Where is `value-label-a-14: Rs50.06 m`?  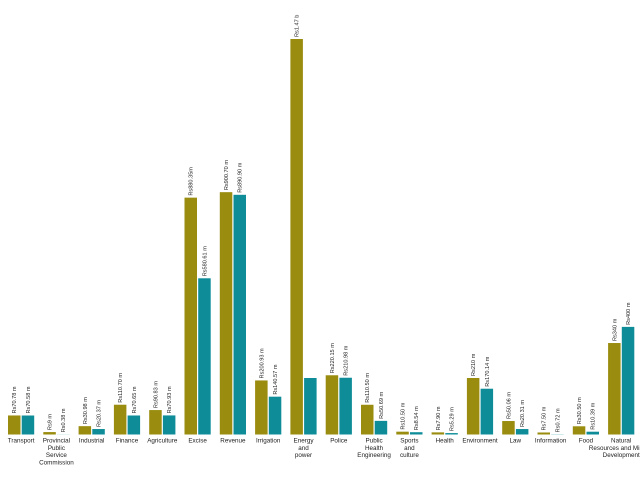
value-label-a-14: Rs50.06 m is located at coordinates (509, 405).